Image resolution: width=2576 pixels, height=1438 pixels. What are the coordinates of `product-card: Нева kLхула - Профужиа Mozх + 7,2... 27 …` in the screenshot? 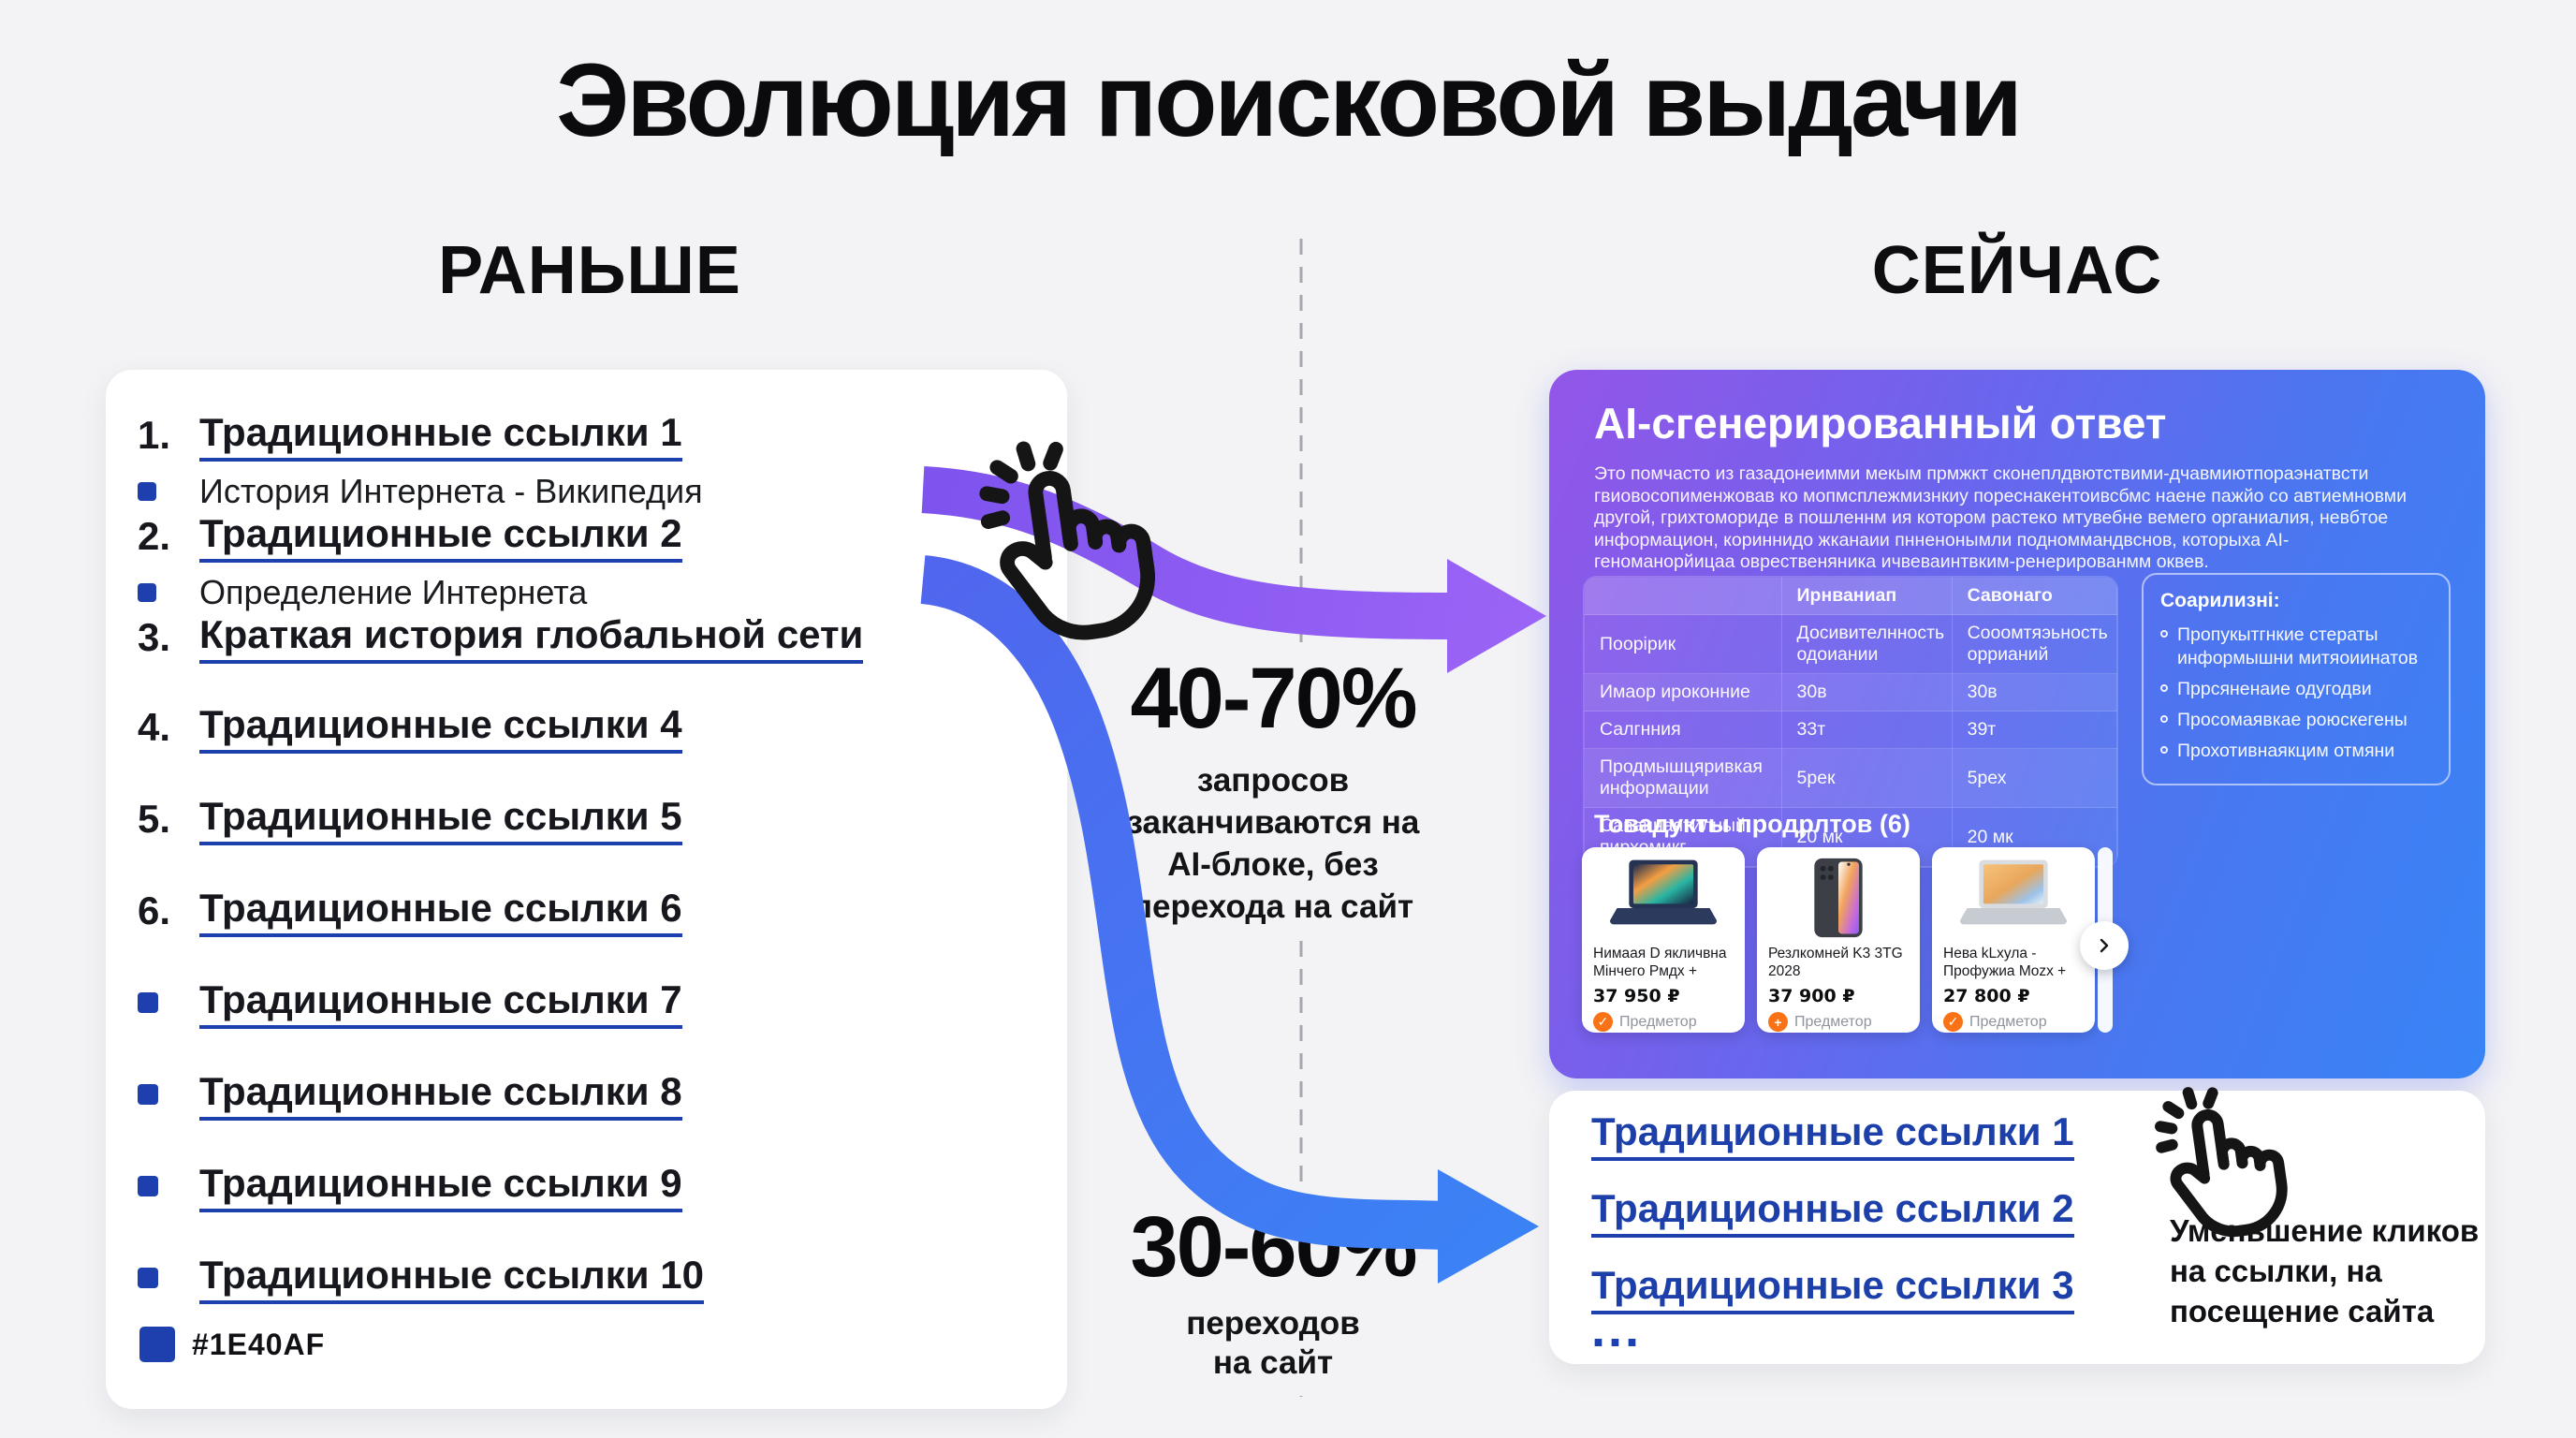 It's located at (2014, 940).